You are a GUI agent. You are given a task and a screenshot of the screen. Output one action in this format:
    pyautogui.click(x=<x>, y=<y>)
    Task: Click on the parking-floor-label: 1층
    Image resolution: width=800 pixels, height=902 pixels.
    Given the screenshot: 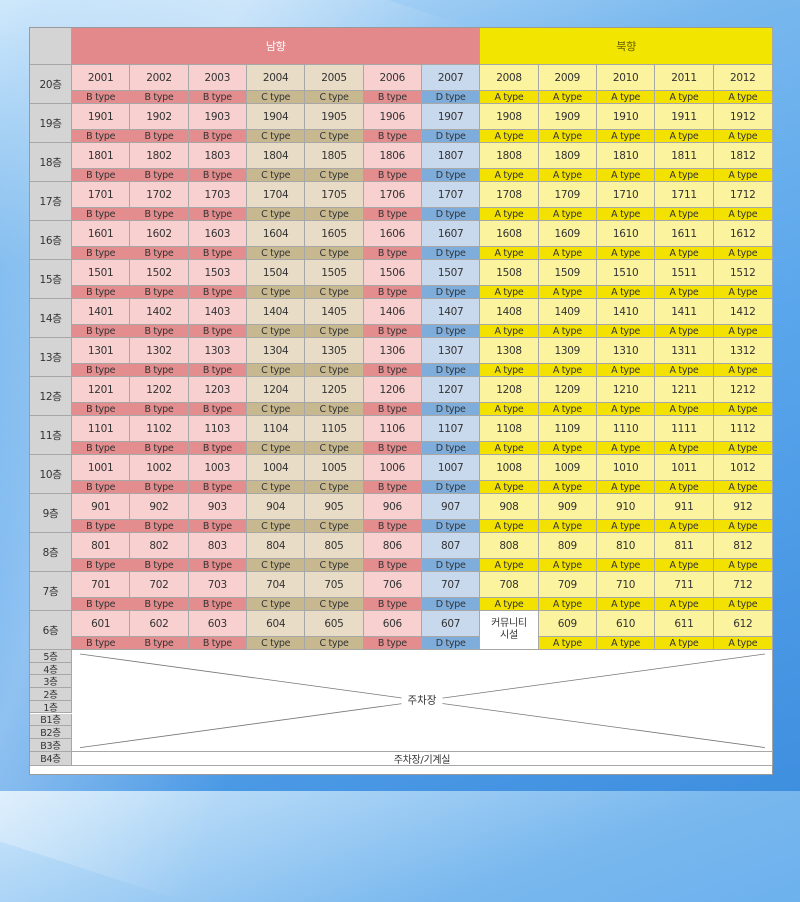 What is the action you would take?
    pyautogui.click(x=51, y=707)
    